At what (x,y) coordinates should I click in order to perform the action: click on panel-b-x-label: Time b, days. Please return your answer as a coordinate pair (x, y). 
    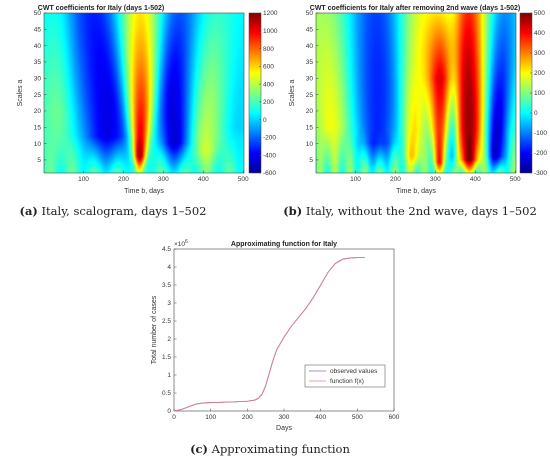
    Looking at the image, I should click on (416, 191).